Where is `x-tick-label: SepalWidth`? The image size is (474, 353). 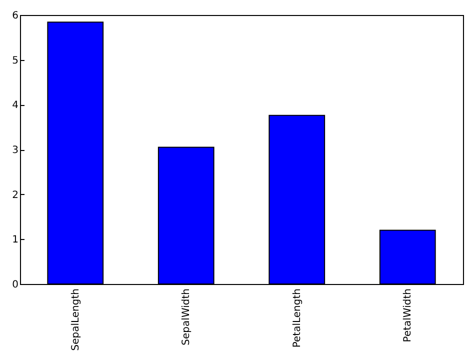 x-tick-label: SepalWidth is located at coordinates (186, 317).